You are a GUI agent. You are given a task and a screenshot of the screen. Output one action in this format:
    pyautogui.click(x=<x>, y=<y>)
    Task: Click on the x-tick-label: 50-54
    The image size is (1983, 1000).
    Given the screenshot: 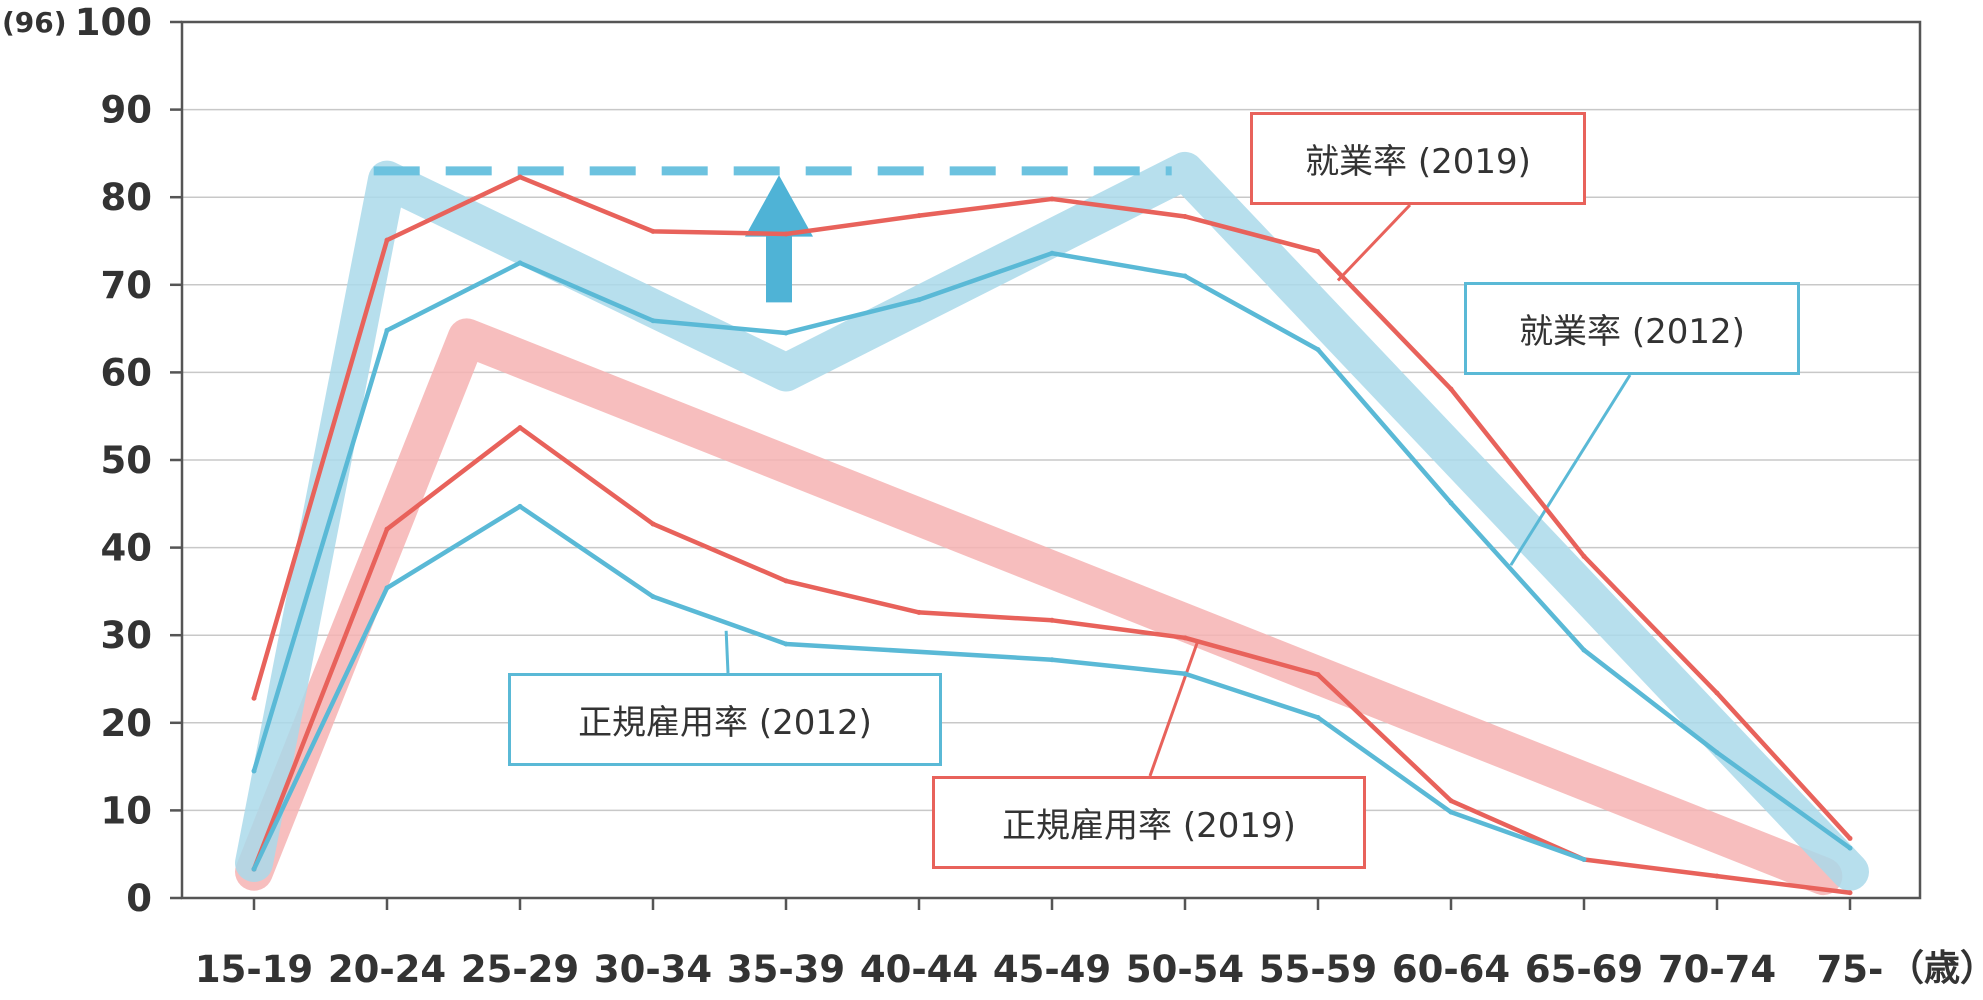 What is the action you would take?
    pyautogui.click(x=1185, y=969)
    